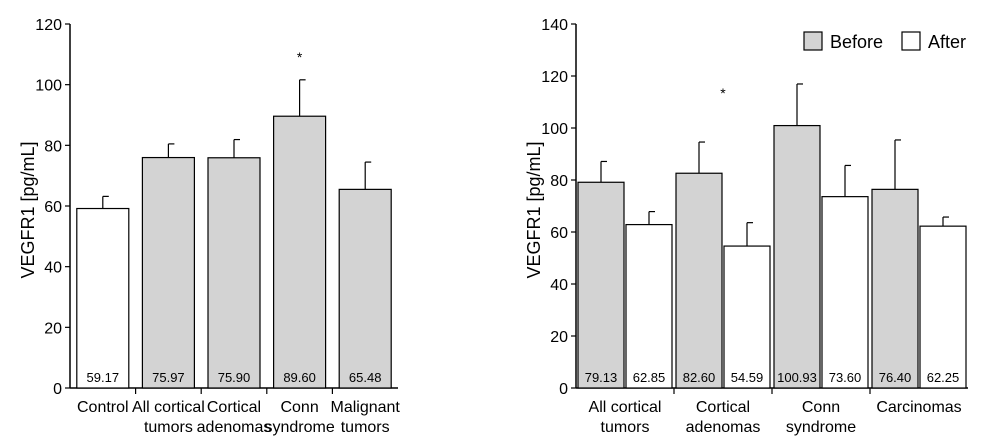  Describe the element at coordinates (53, 146) in the screenshot. I see `y-tick-label-left: 80` at that location.